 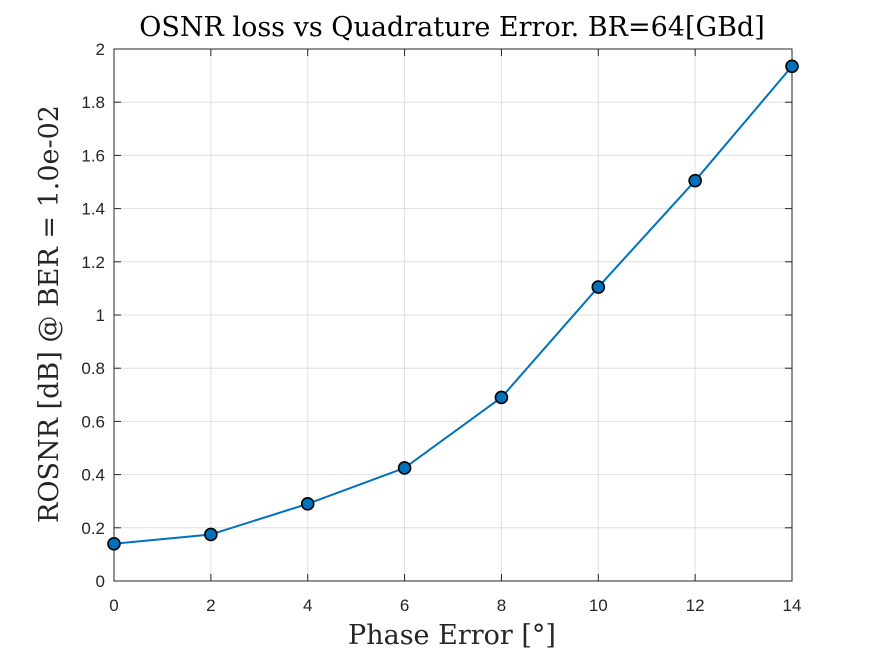 I want to click on x-tick-label: 10, so click(x=598, y=605).